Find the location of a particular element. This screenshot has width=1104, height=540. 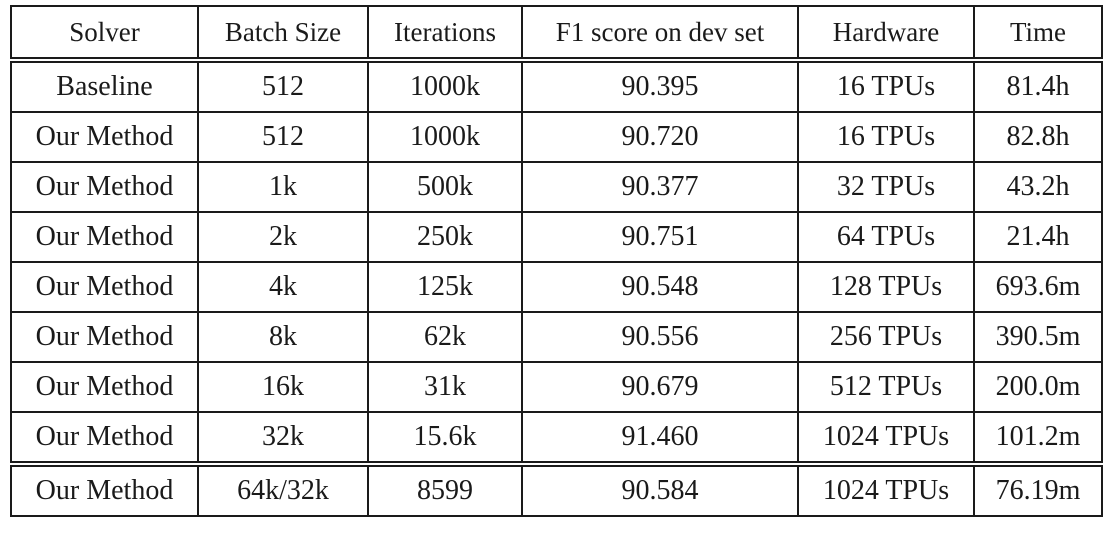

table-row: Our Method 1k 500k 90.377 32 TPUs 43.2h is located at coordinates (556, 187).